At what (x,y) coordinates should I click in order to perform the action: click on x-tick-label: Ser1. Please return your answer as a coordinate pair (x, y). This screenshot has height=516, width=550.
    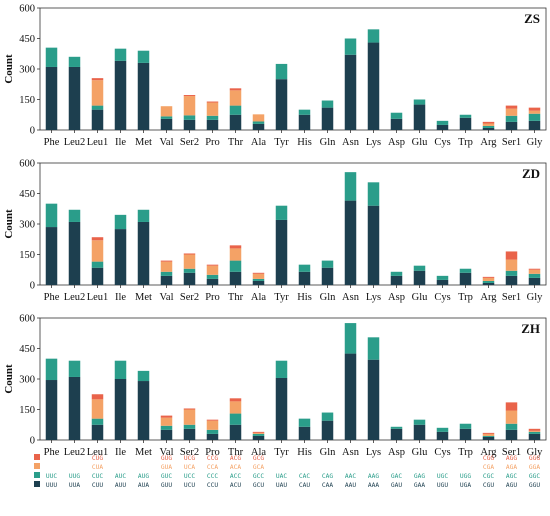
    Looking at the image, I should click on (511, 142).